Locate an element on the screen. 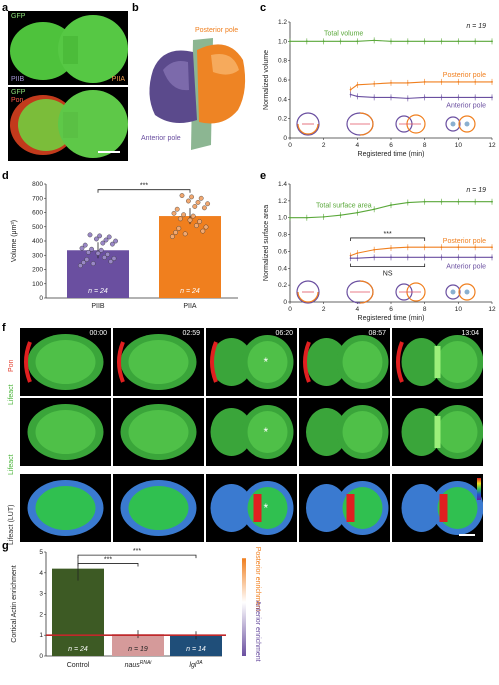  x-axis-title: Registered time (min) is located at coordinates (391, 318).